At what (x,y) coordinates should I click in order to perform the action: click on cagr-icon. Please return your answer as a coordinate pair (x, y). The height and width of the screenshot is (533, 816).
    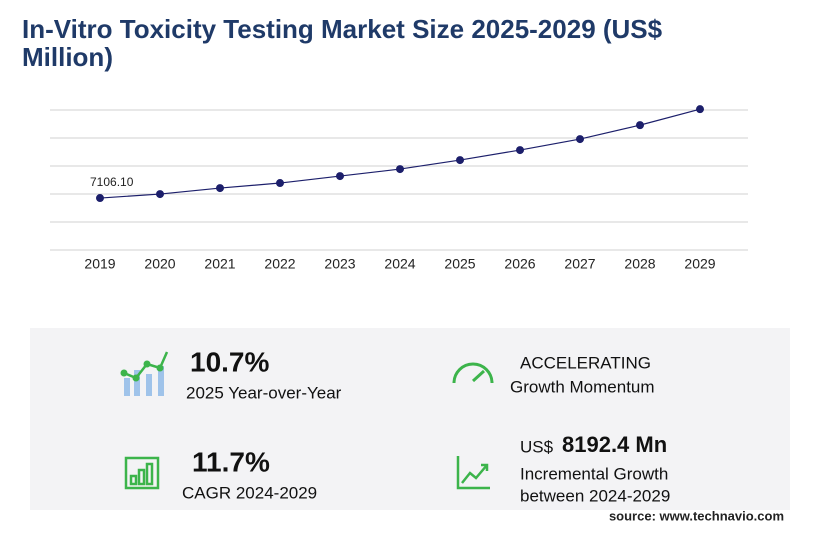
    Looking at the image, I should click on (142, 473).